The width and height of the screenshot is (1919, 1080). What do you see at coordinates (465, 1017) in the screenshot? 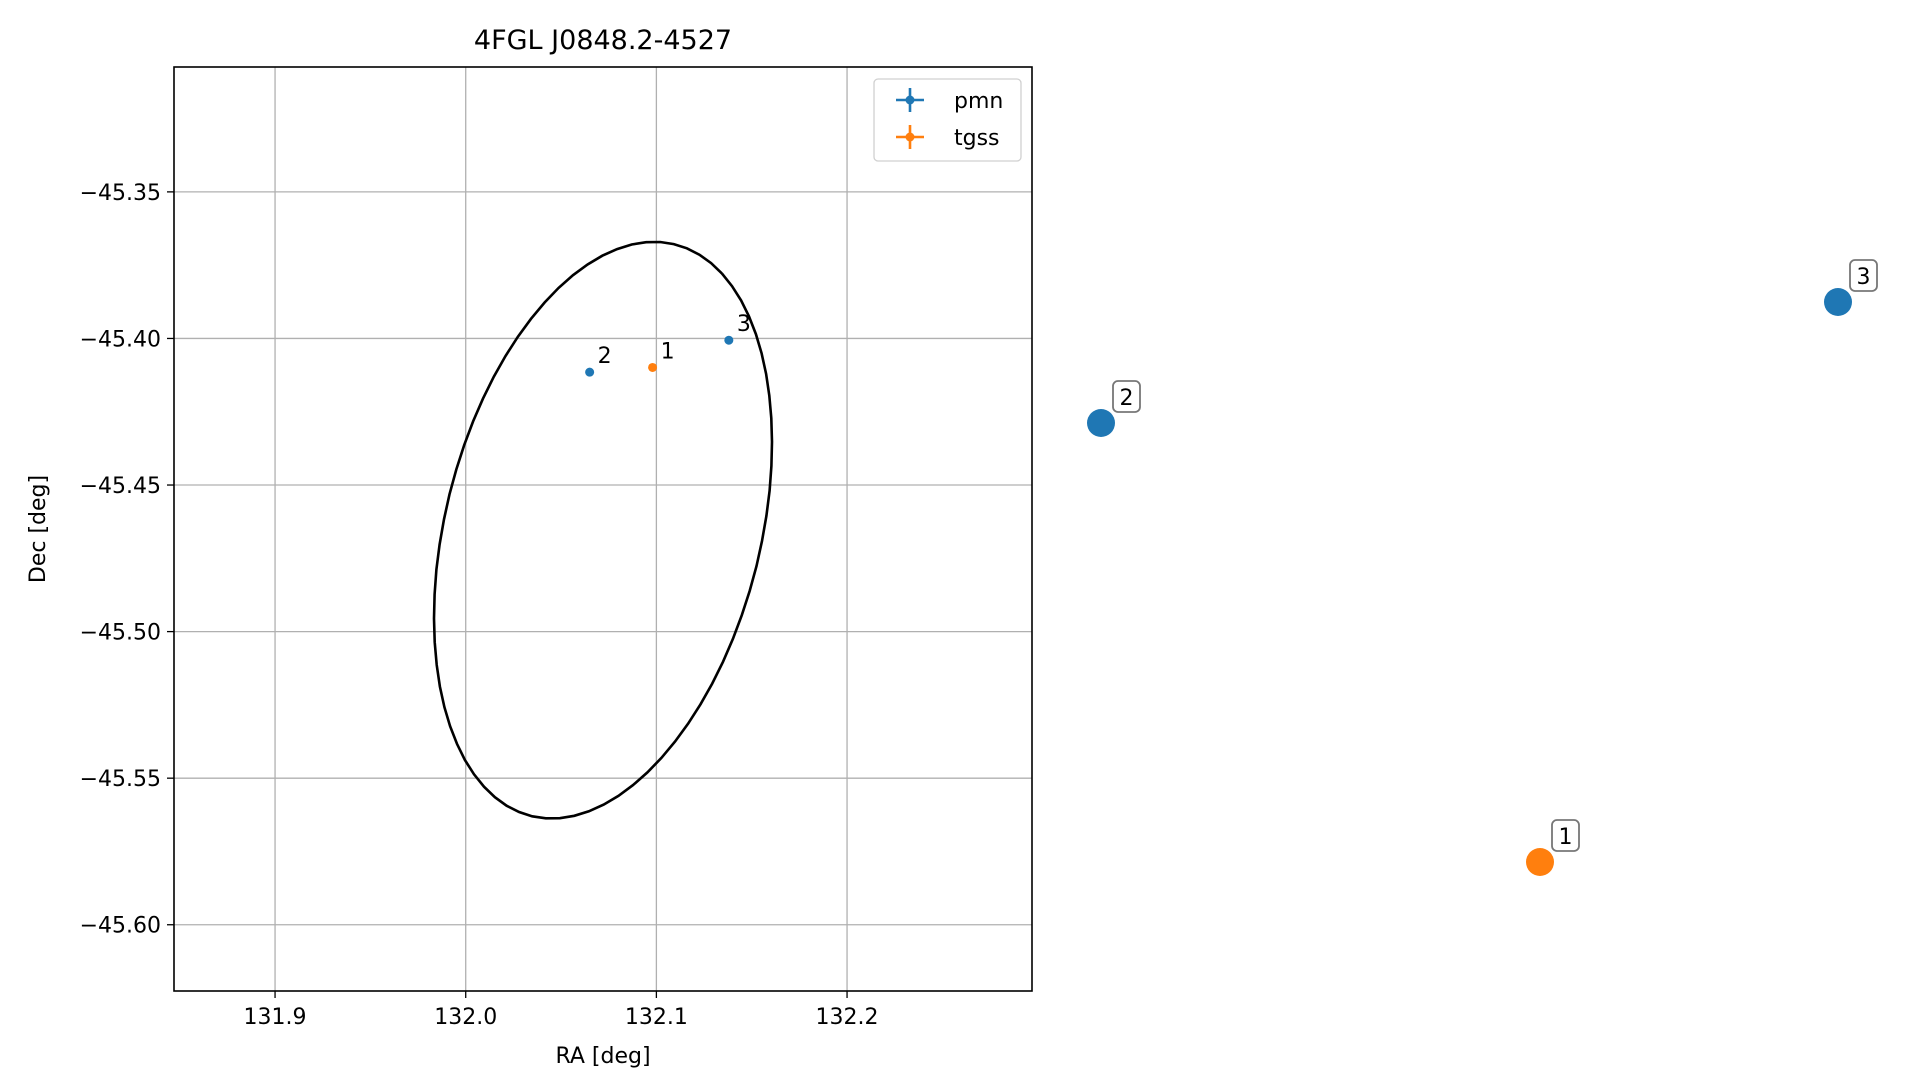
I see `x-tick-label: 132.0` at bounding box center [465, 1017].